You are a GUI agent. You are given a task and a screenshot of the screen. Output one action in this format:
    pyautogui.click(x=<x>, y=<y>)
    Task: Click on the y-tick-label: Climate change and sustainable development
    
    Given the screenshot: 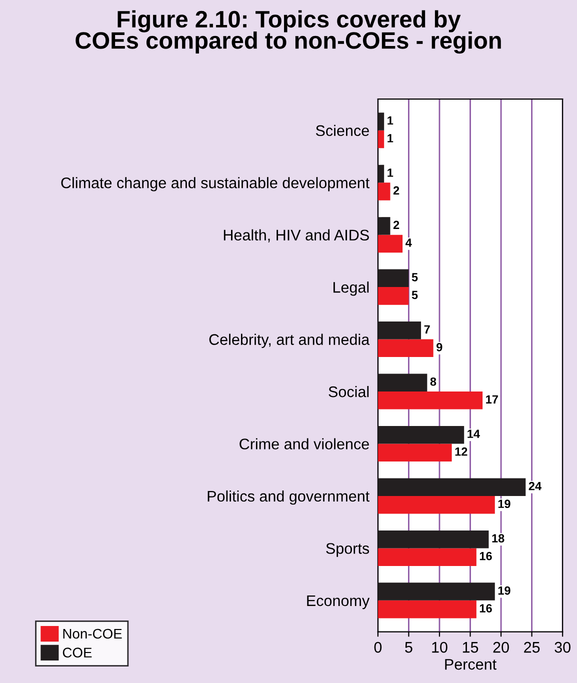 What is the action you would take?
    pyautogui.click(x=215, y=184)
    